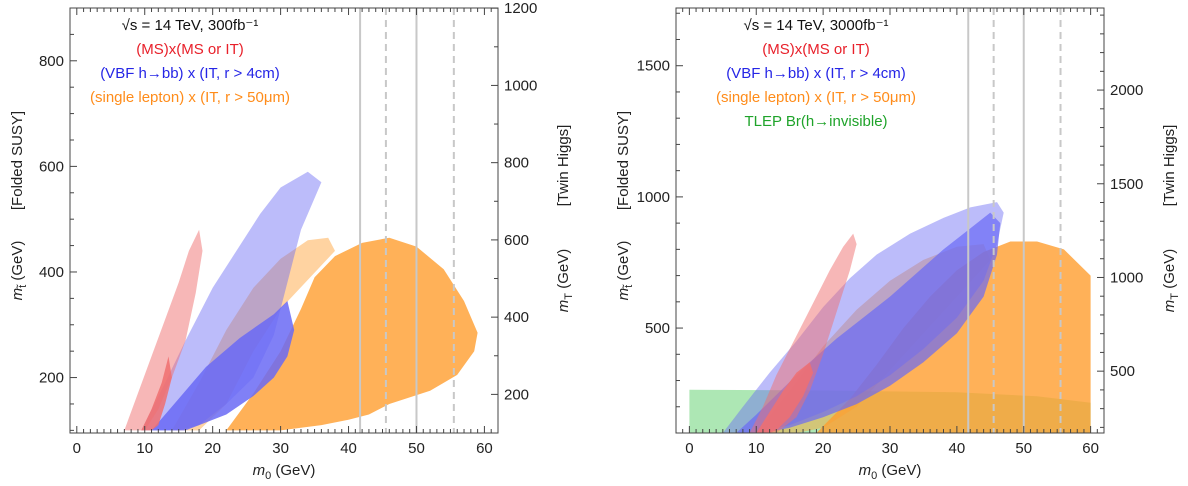 Image resolution: width=1188 pixels, height=486 pixels. What do you see at coordinates (516, 394) in the screenshot?
I see `y2-tick-label: 200` at bounding box center [516, 394].